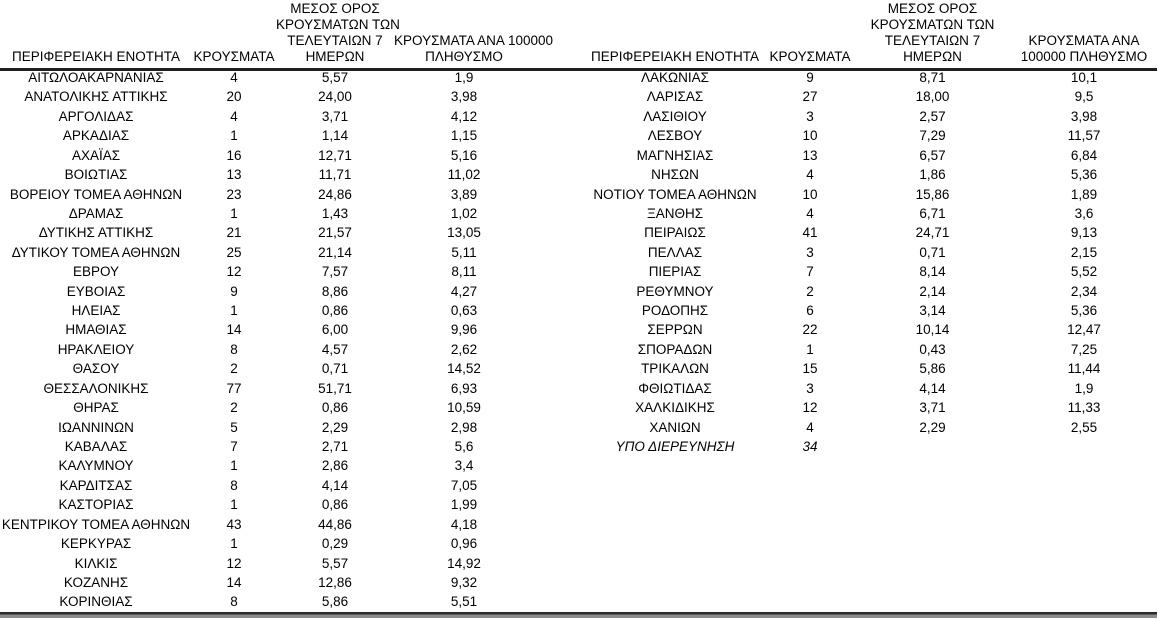 The width and height of the screenshot is (1158, 621). I want to click on table-row: ΒΟΡΕΙΟΥ ΤΟΜΕΑ ΑΘΗΝΩΝ 23 24,86 3,89, so click(267, 194).